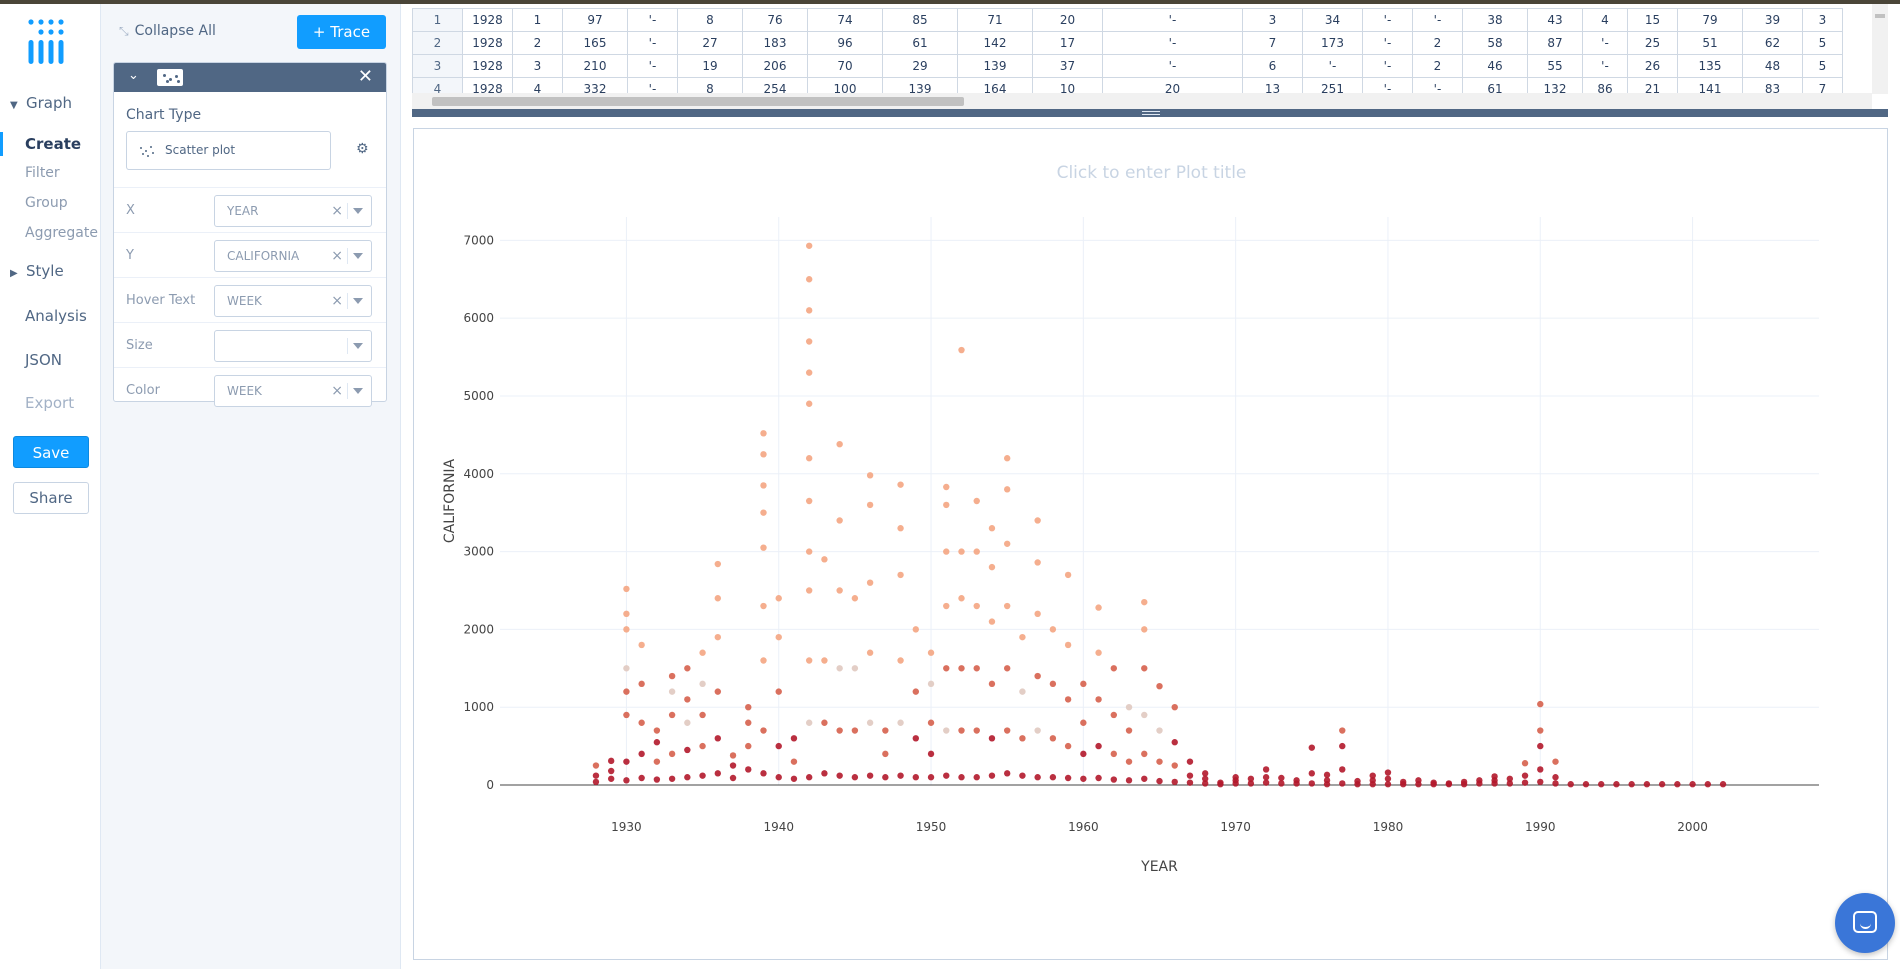  Describe the element at coordinates (293, 391) in the screenshot. I see `color-select: WEEK ×` at that location.